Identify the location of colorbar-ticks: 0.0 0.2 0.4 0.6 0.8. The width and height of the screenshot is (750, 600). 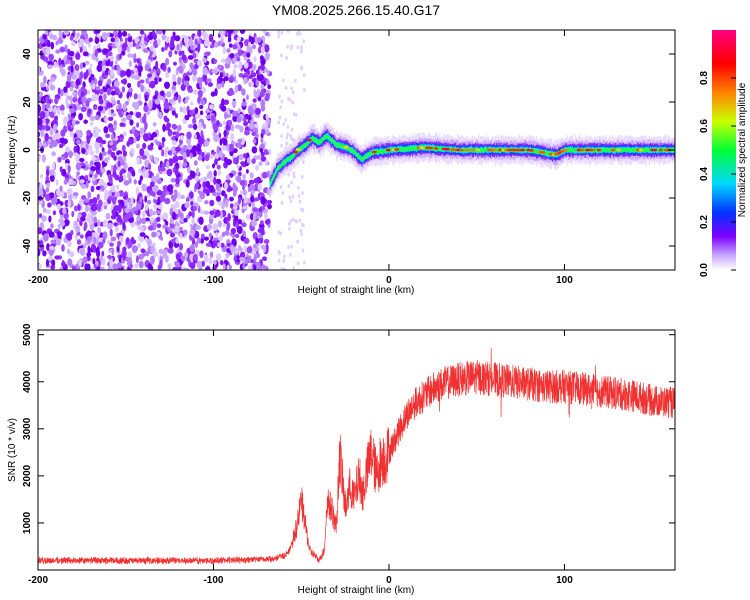
(717, 174).